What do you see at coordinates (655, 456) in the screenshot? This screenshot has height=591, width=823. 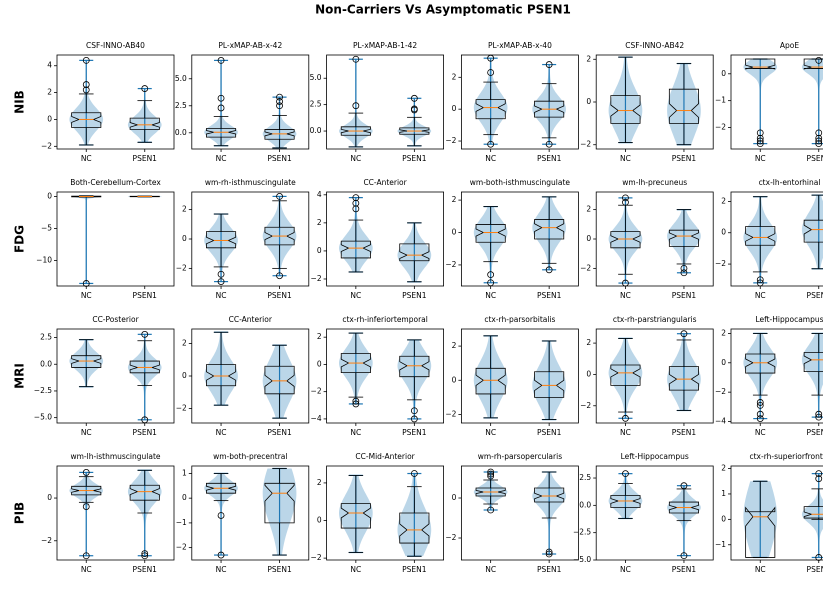 I see `panel-title: Left-Hippocampus` at bounding box center [655, 456].